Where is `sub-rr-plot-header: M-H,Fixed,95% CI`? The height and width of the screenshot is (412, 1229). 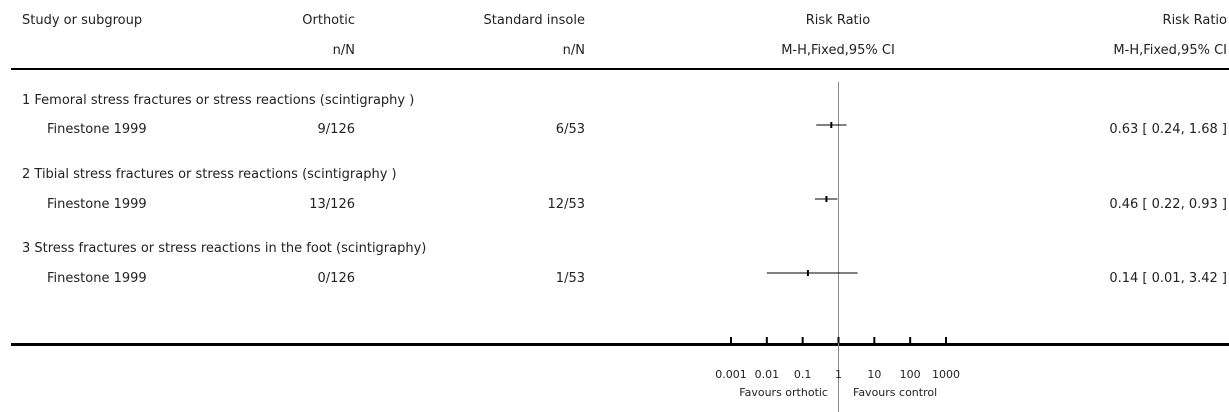
sub-rr-plot-header: M-H,Fixed,95% CI is located at coordinates (838, 50).